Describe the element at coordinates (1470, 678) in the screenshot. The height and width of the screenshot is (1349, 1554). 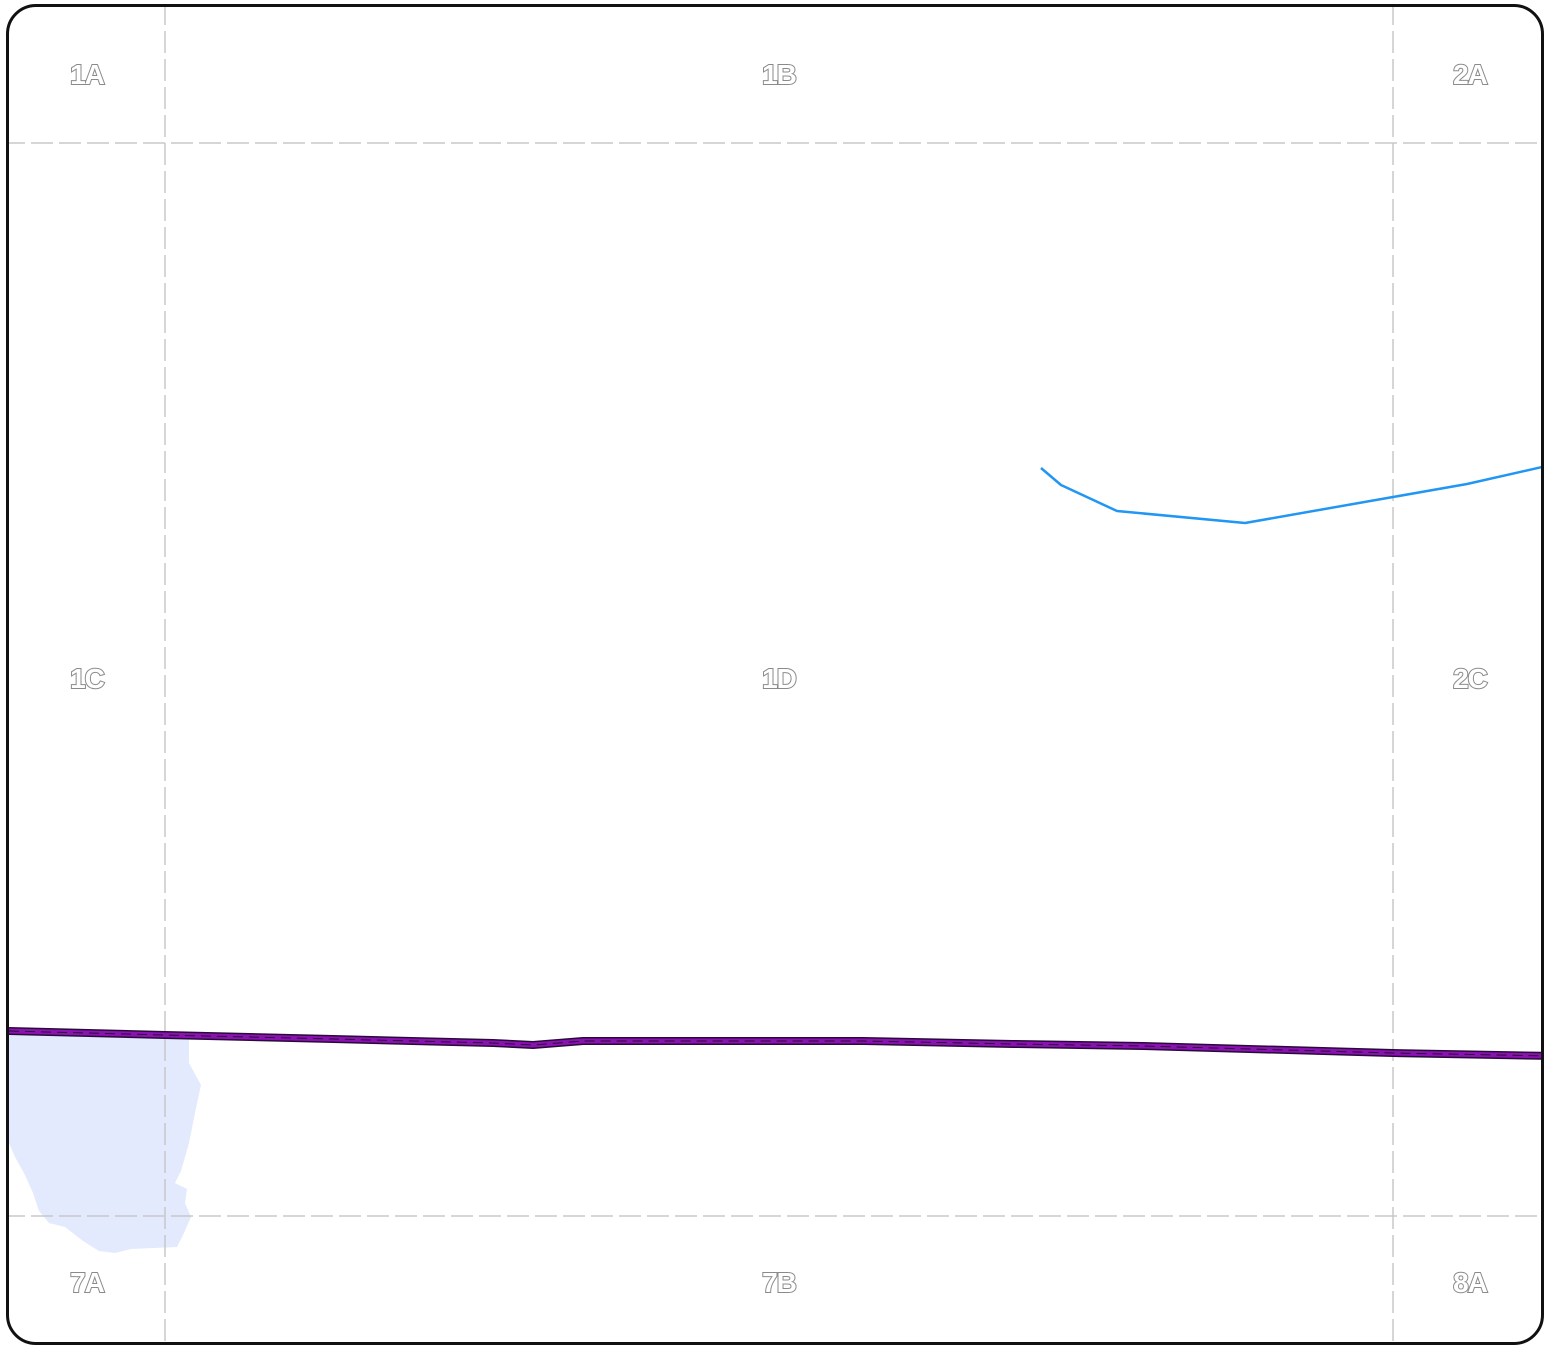
I see `grid-label-2c: 2C` at that location.